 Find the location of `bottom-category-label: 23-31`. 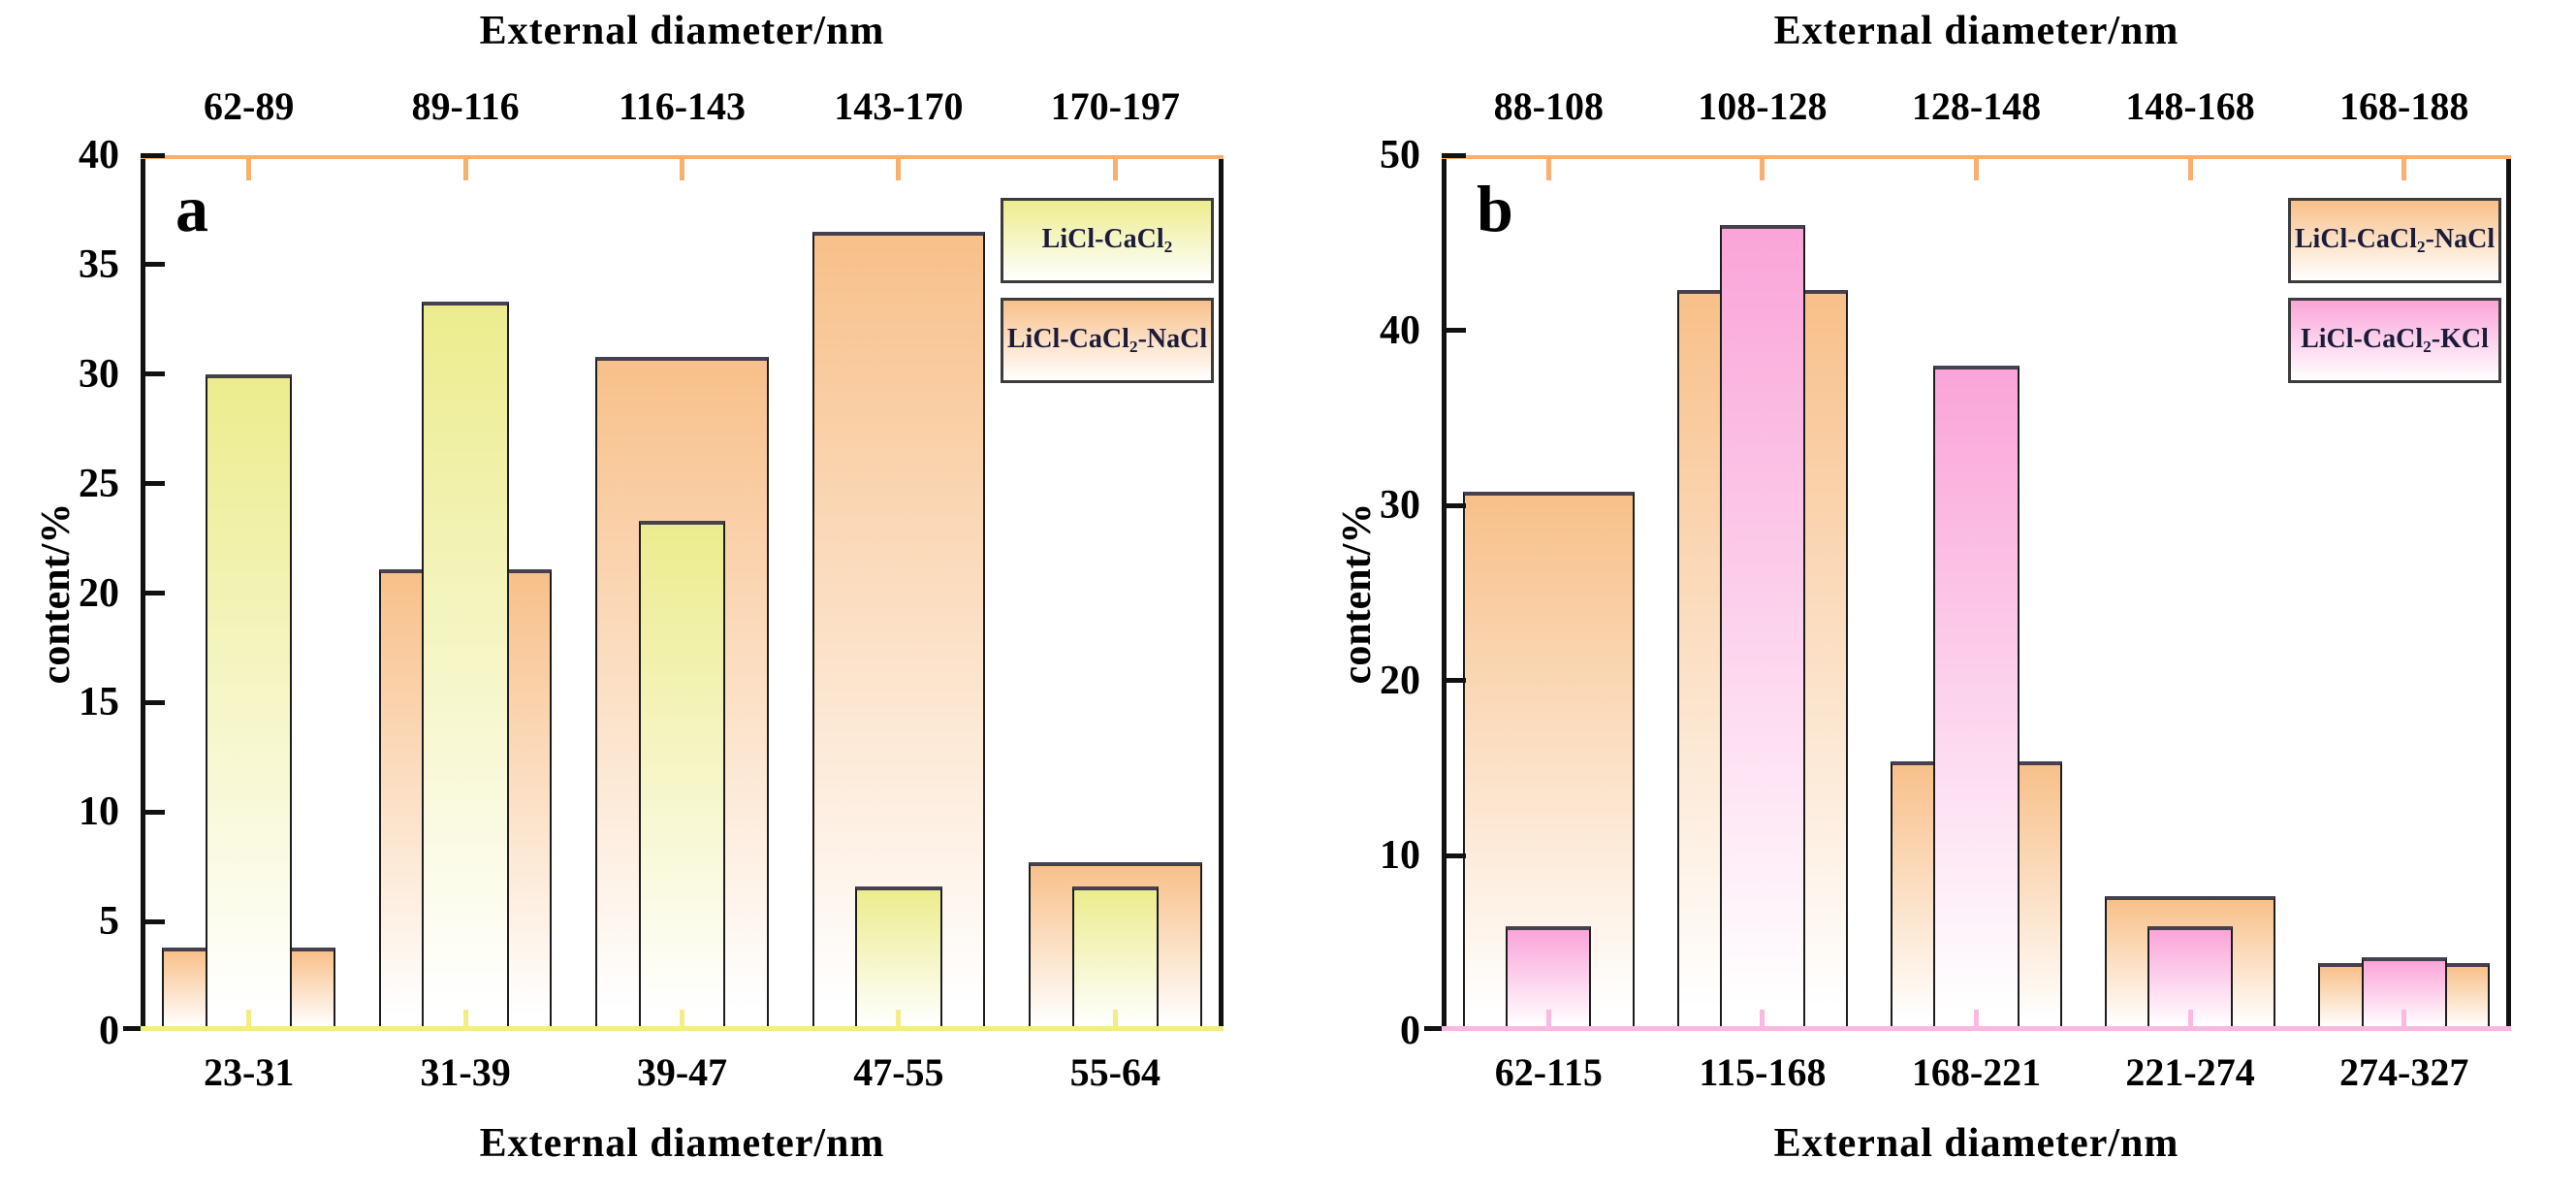

bottom-category-label: 23-31 is located at coordinates (249, 1072).